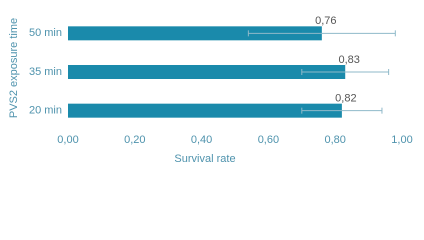  I want to click on y-tick-label: 35 min, so click(45, 72).